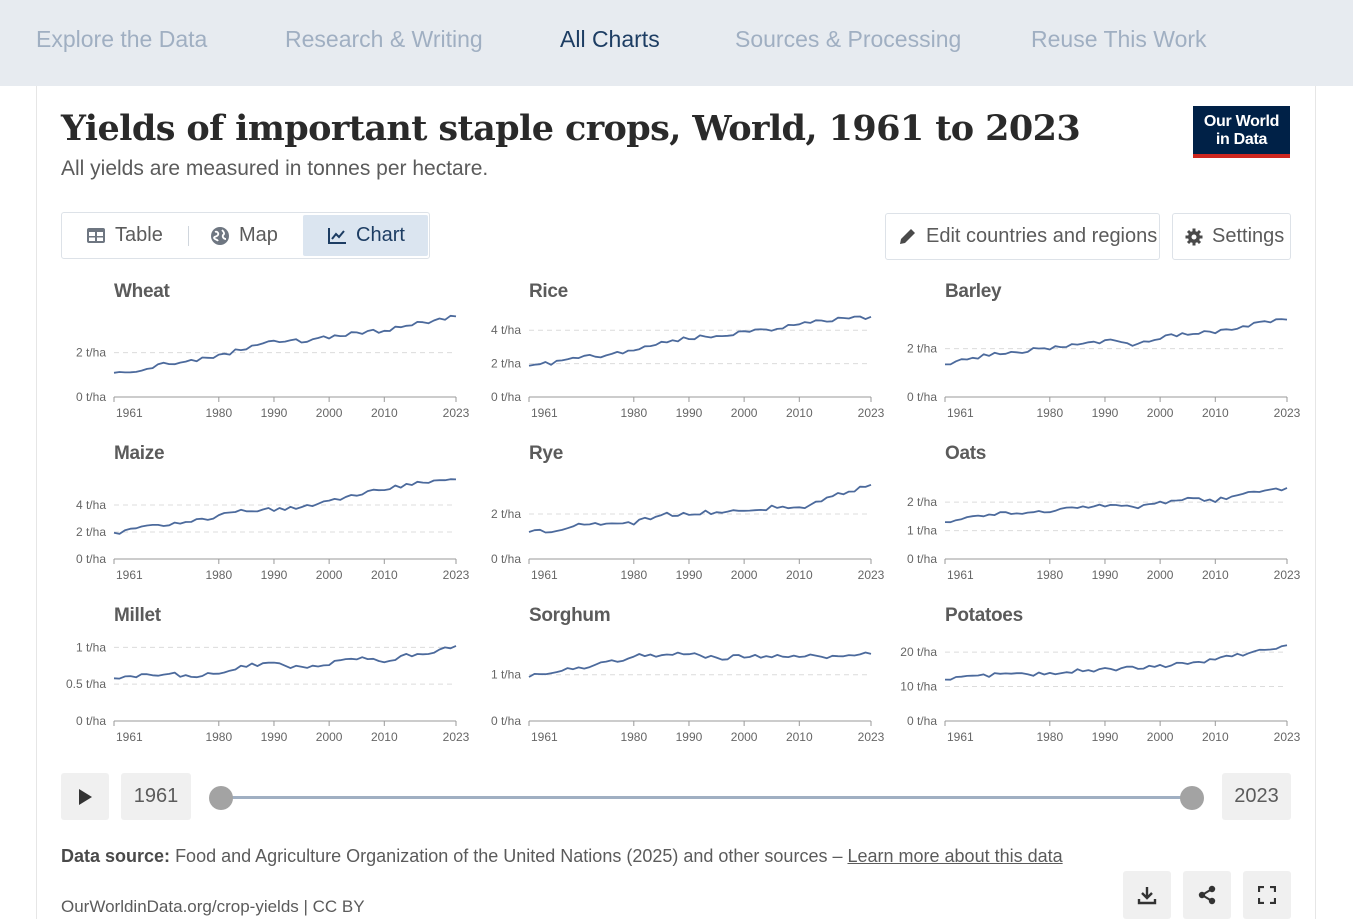  I want to click on tab-map: Map, so click(244, 235).